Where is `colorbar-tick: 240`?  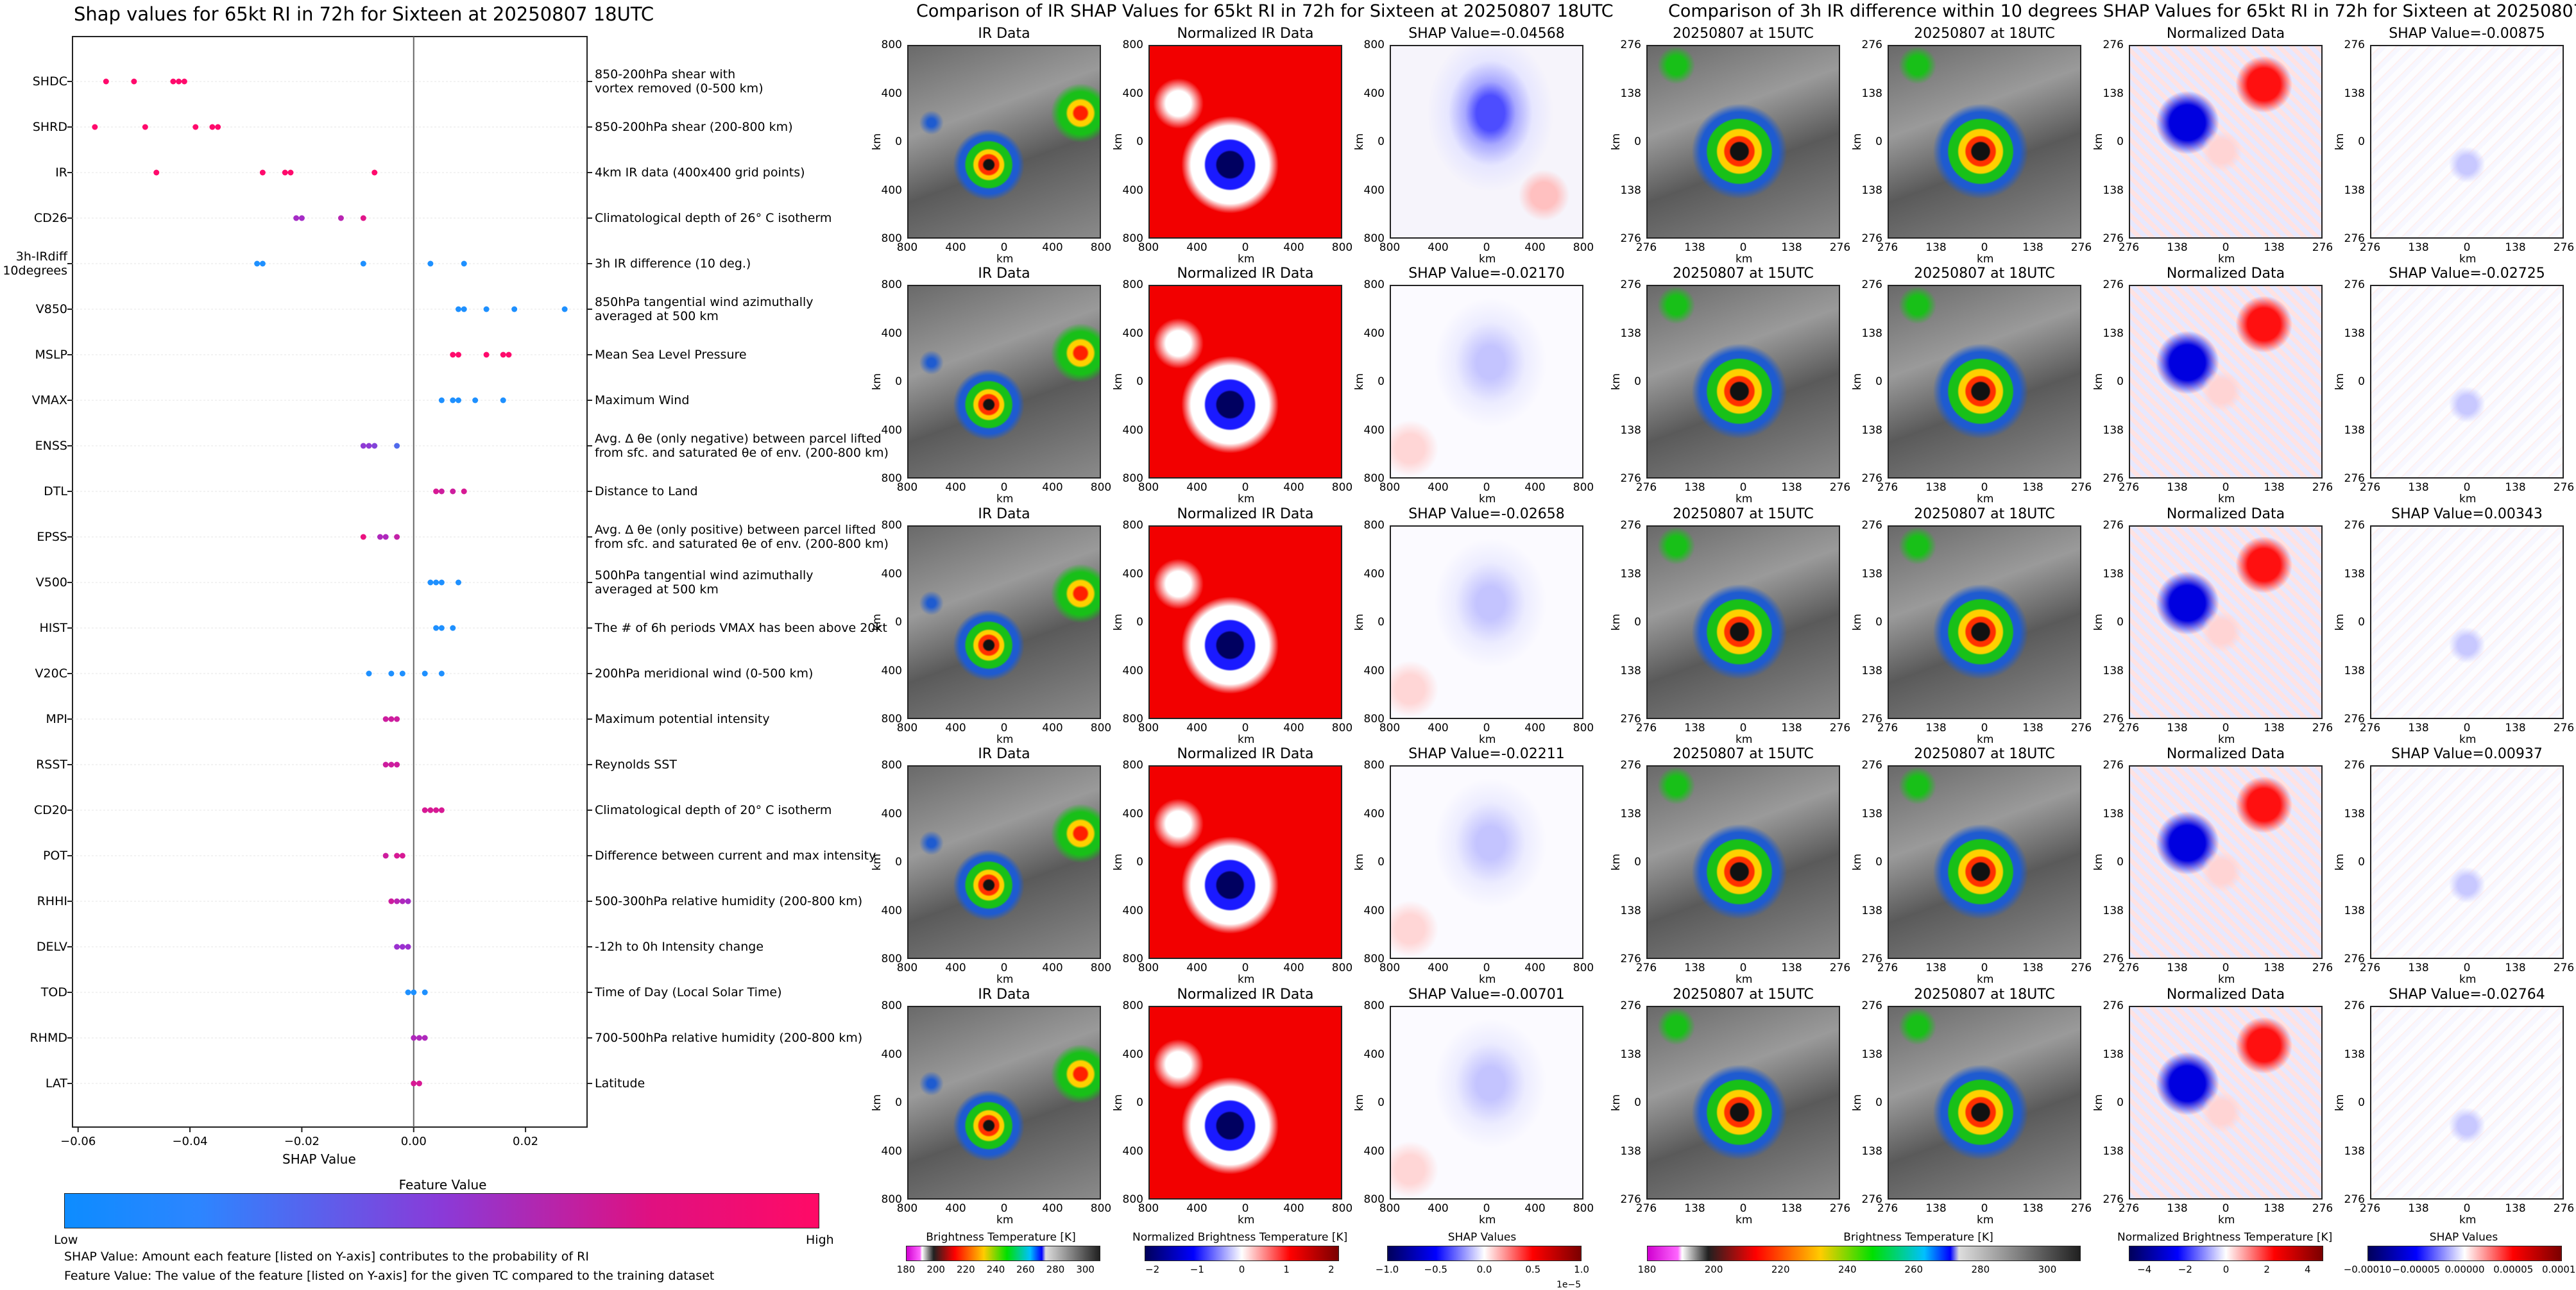
colorbar-tick: 240 is located at coordinates (996, 1269).